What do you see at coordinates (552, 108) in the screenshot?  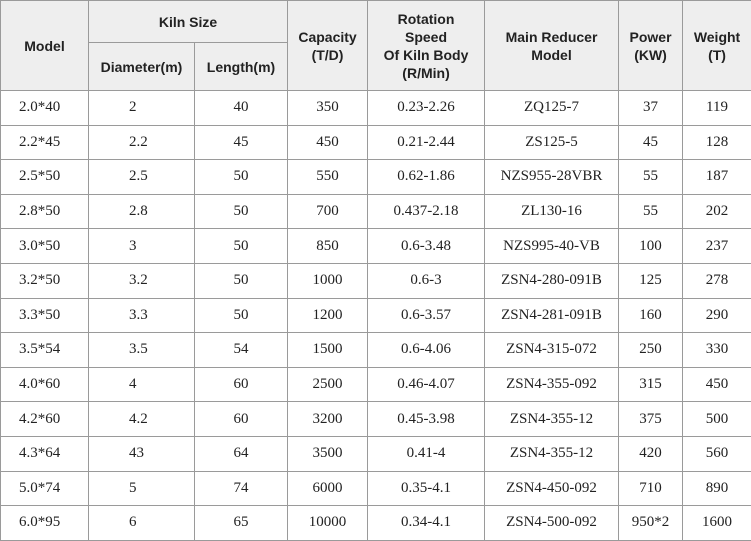 I see `table-cell: ZQ125-7` at bounding box center [552, 108].